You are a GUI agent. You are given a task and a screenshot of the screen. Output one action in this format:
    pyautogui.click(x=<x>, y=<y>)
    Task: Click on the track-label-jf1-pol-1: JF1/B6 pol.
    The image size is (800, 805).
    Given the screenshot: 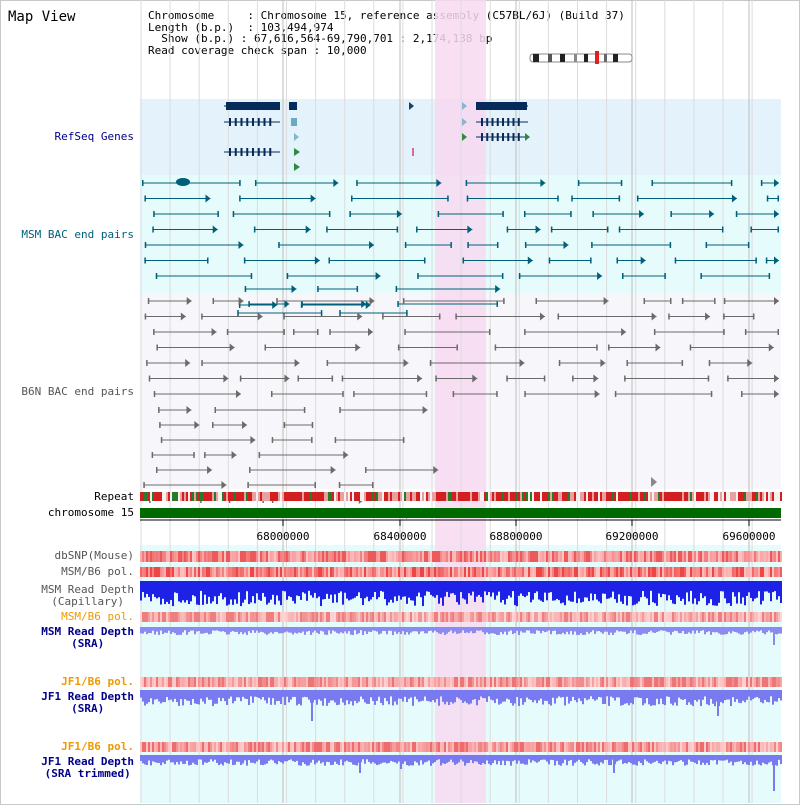 What is the action you would take?
    pyautogui.click(x=97, y=681)
    